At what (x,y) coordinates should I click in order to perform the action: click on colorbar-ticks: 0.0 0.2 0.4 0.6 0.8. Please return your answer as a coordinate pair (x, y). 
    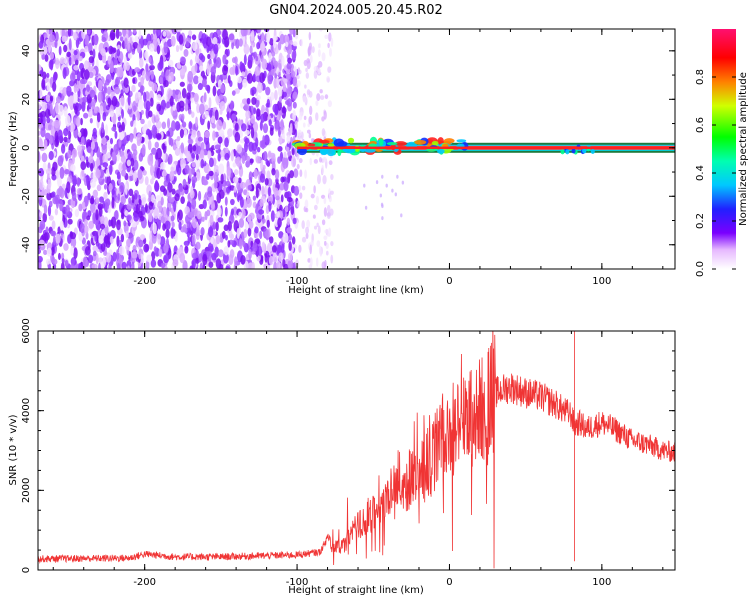
    Looking at the image, I should click on (715, 173).